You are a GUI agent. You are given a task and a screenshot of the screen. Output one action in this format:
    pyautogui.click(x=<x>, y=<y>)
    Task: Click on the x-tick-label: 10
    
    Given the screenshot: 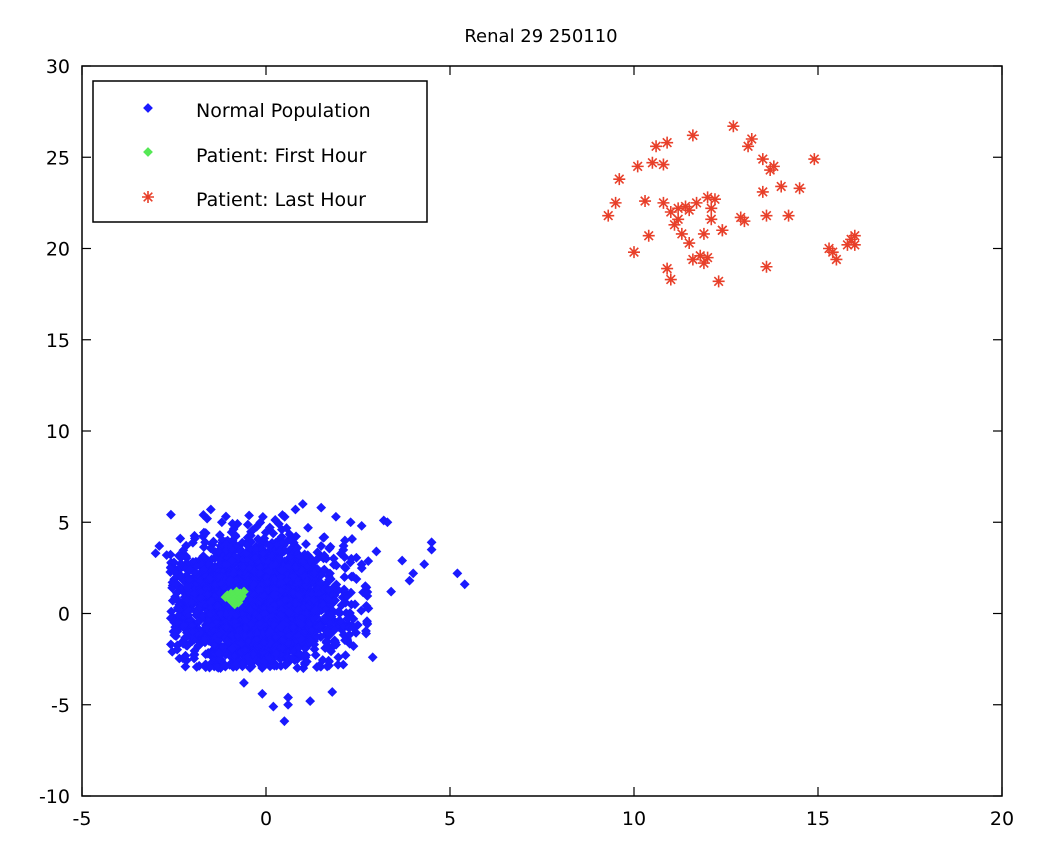 What is the action you would take?
    pyautogui.click(x=634, y=819)
    